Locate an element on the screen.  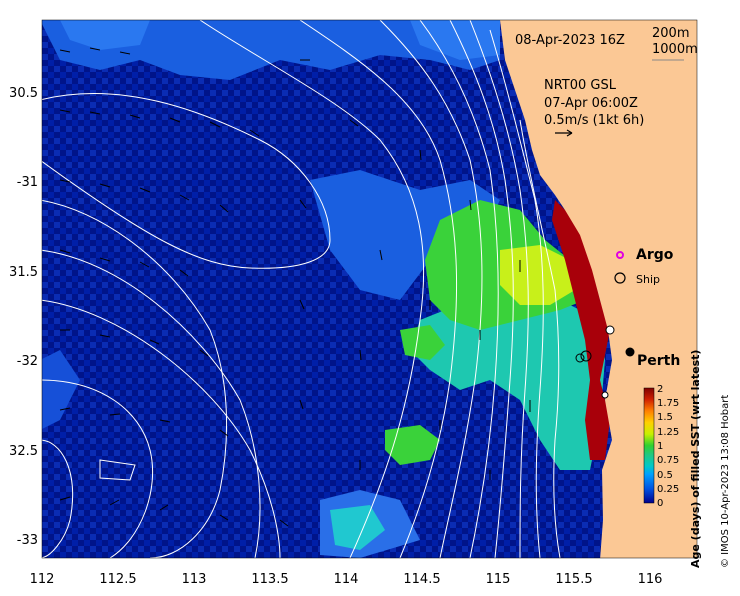
ship-marker-icon is located at coordinates (620, 278).